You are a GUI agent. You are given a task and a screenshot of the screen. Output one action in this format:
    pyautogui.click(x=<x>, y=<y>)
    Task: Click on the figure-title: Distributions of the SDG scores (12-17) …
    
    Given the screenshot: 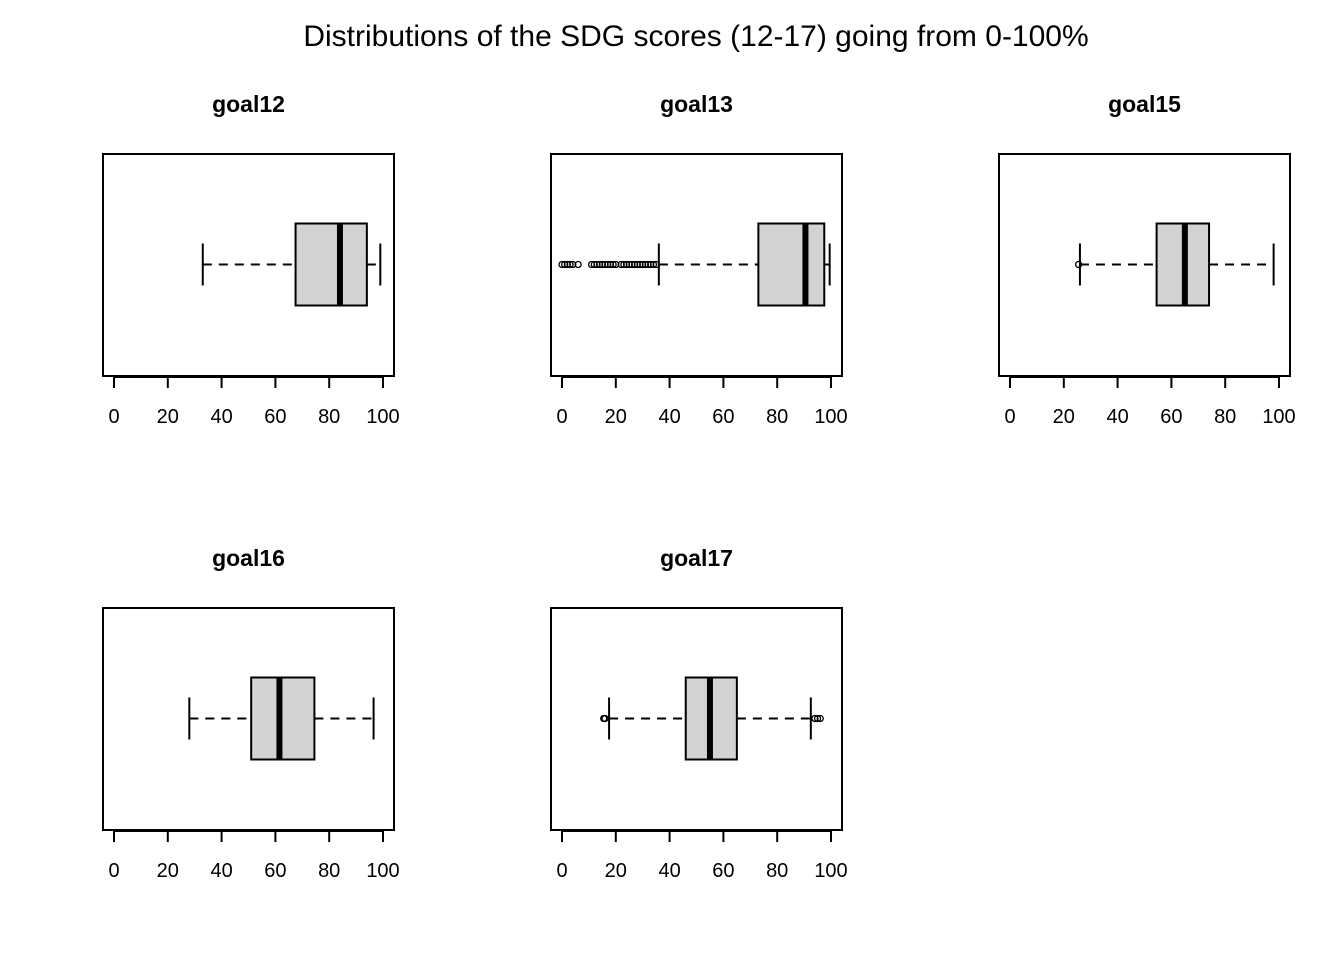 What is the action you would take?
    pyautogui.click(x=696, y=36)
    